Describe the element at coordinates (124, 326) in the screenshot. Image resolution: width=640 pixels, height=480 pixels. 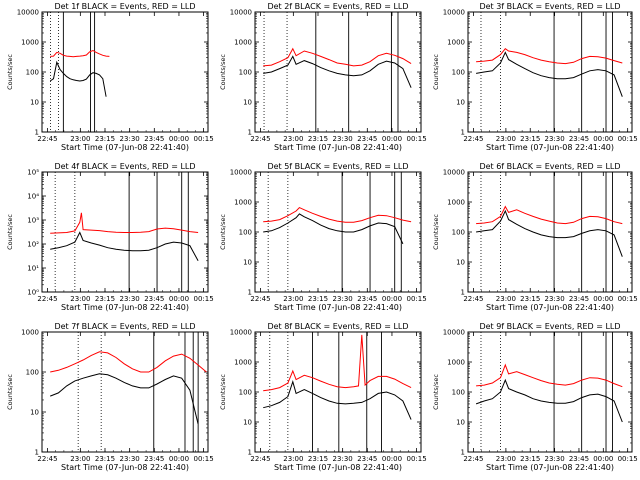
I see `panel-title: Det 7f BLACK = Events, RED = LLD` at that location.